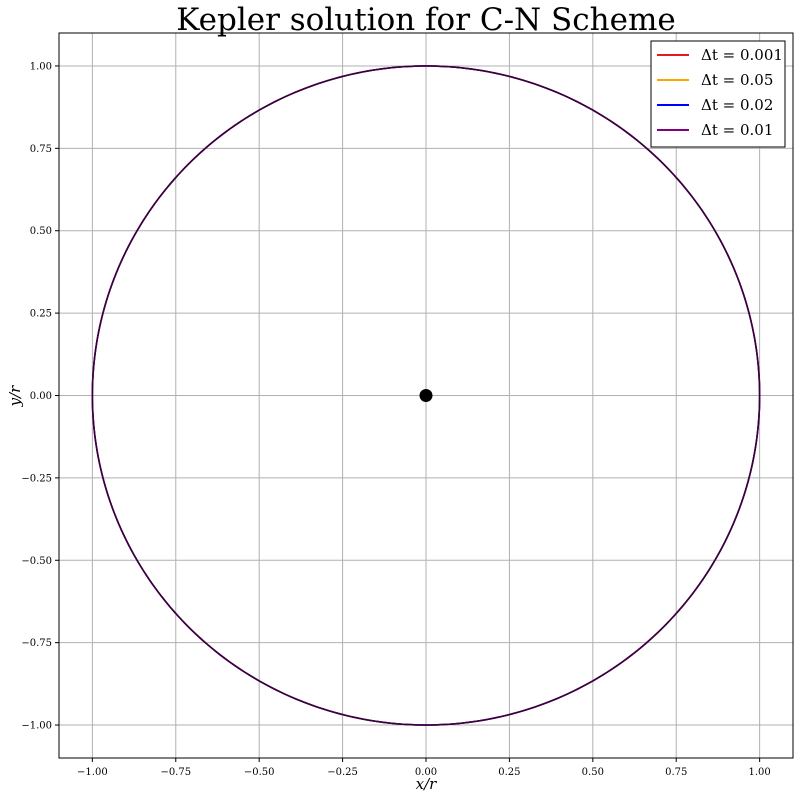  I want to click on y-tick-label: 0.75, so click(41, 149).